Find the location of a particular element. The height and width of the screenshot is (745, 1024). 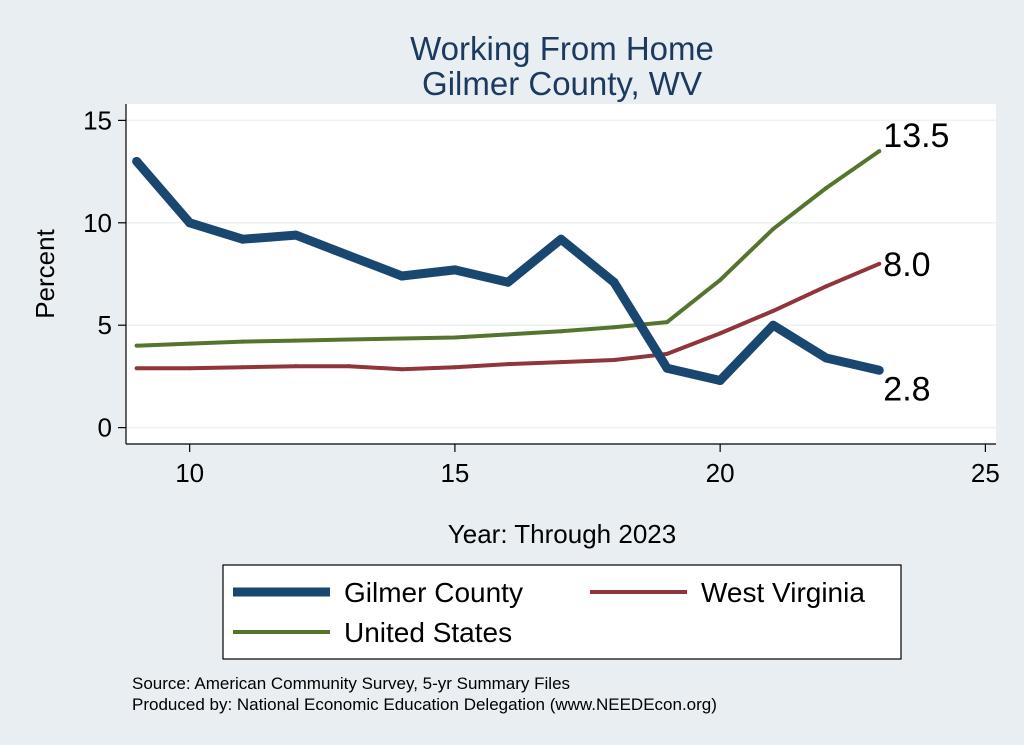

legend-label-west-virginia: West Virginia is located at coordinates (783, 592).